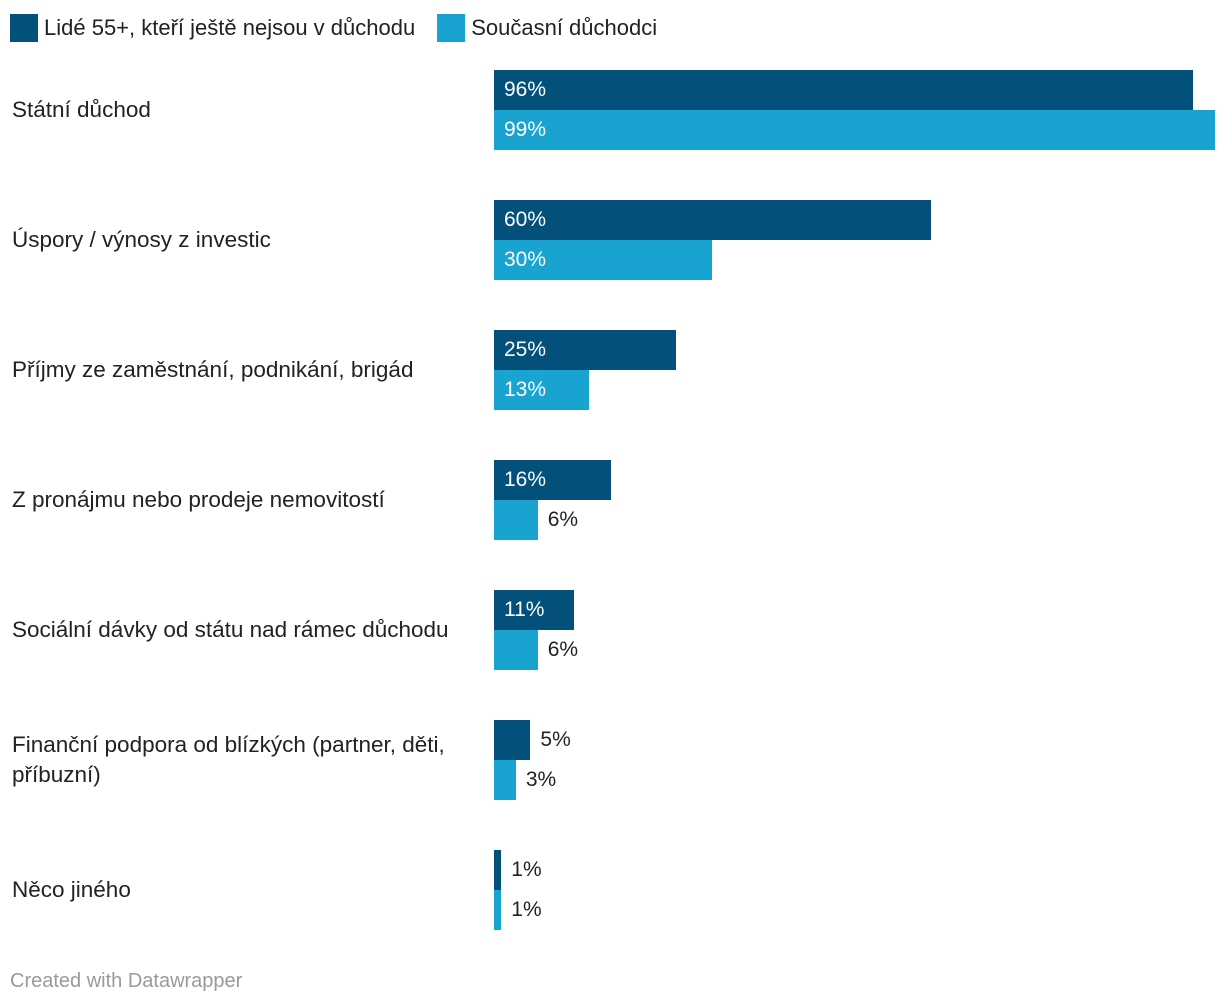 This screenshot has height=1006, width=1220. I want to click on data-label: 13%, so click(525, 389).